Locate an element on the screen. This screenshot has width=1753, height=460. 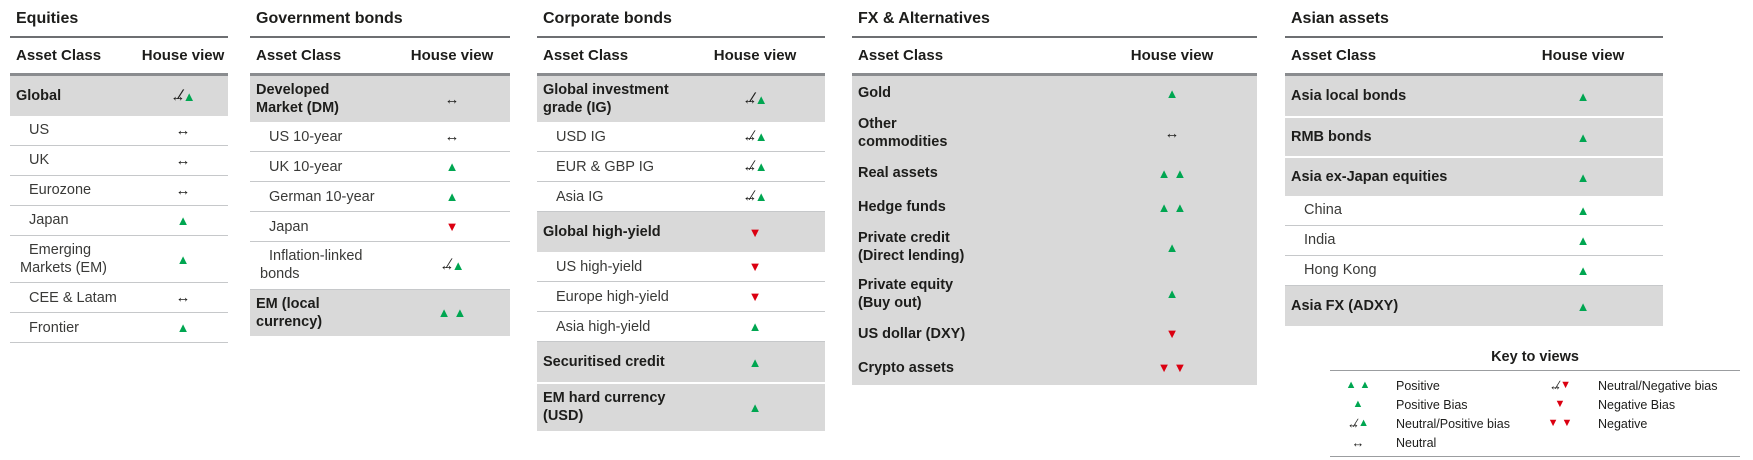
table-row: Asia IG ↔ ∕ ▲ is located at coordinates (681, 197).